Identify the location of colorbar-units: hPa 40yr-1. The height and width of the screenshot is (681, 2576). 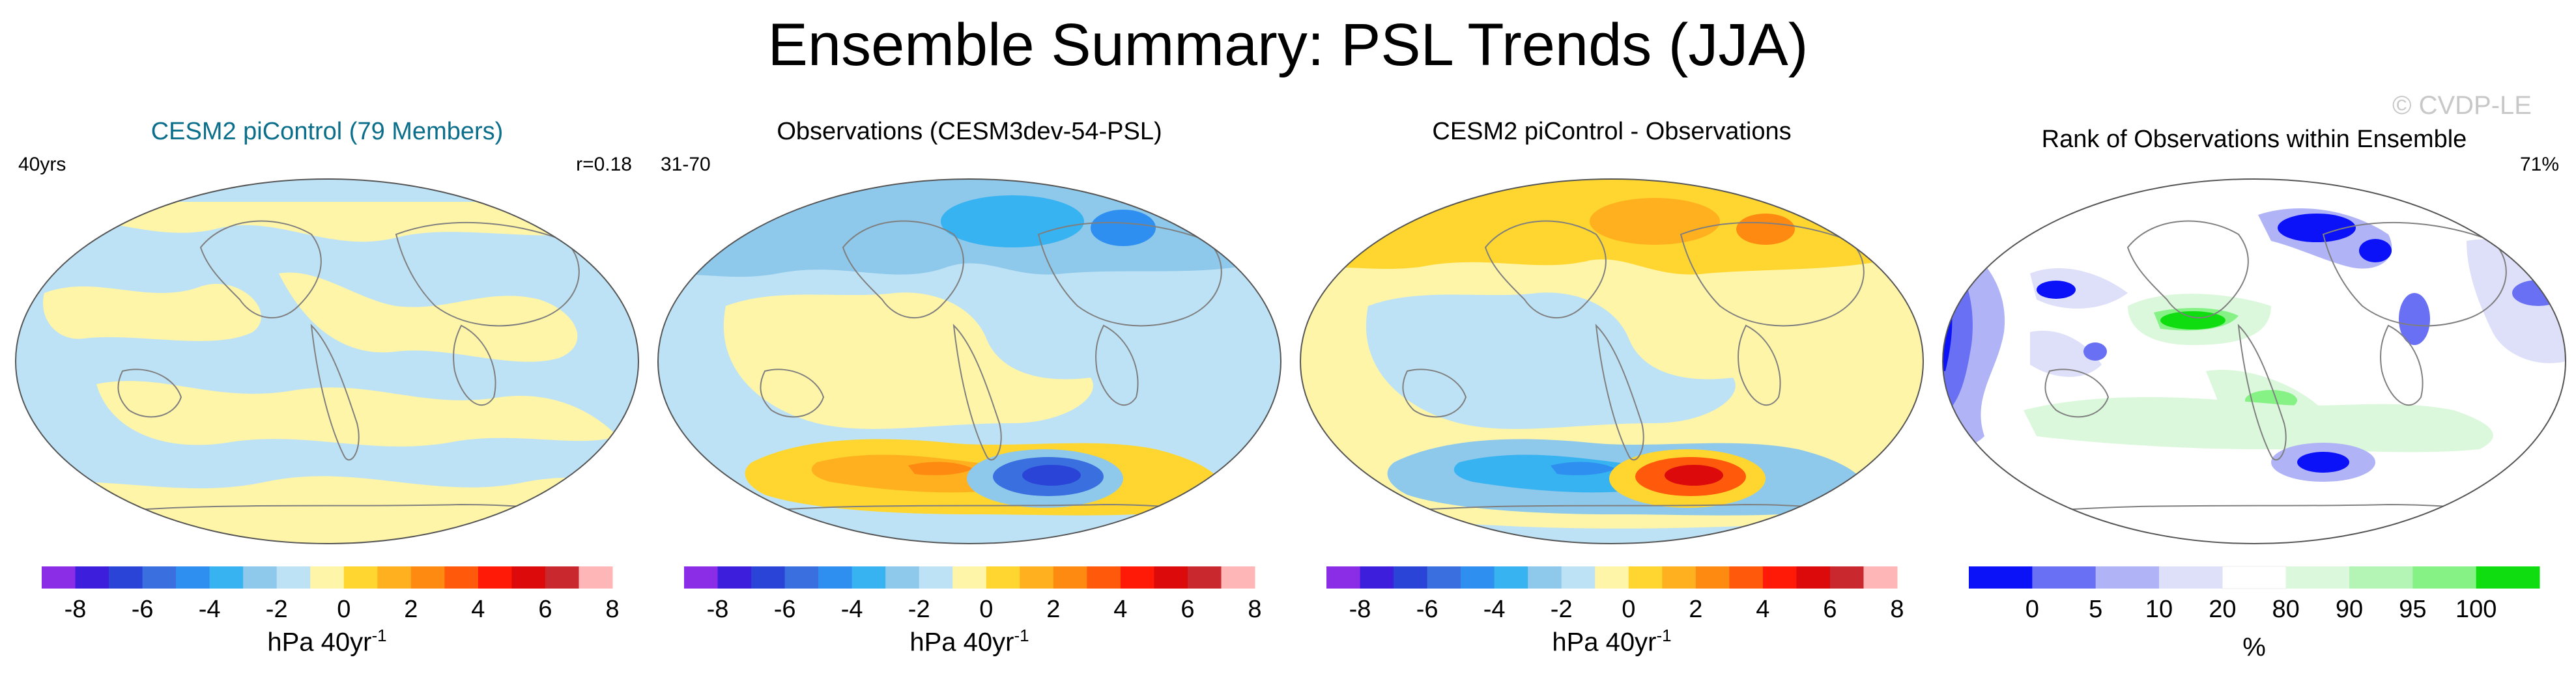
(1612, 639).